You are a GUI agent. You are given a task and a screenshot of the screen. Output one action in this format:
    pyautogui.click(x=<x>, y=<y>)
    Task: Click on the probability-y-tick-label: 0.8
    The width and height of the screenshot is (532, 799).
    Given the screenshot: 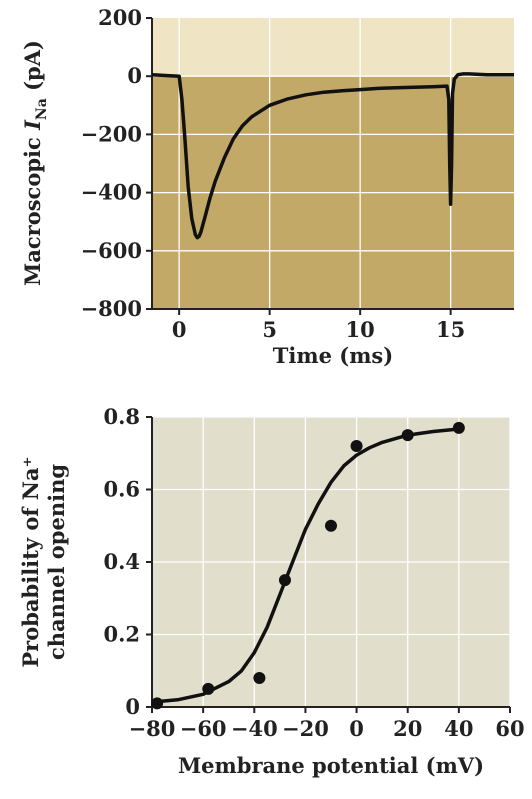 What is the action you would take?
    pyautogui.click(x=121, y=416)
    